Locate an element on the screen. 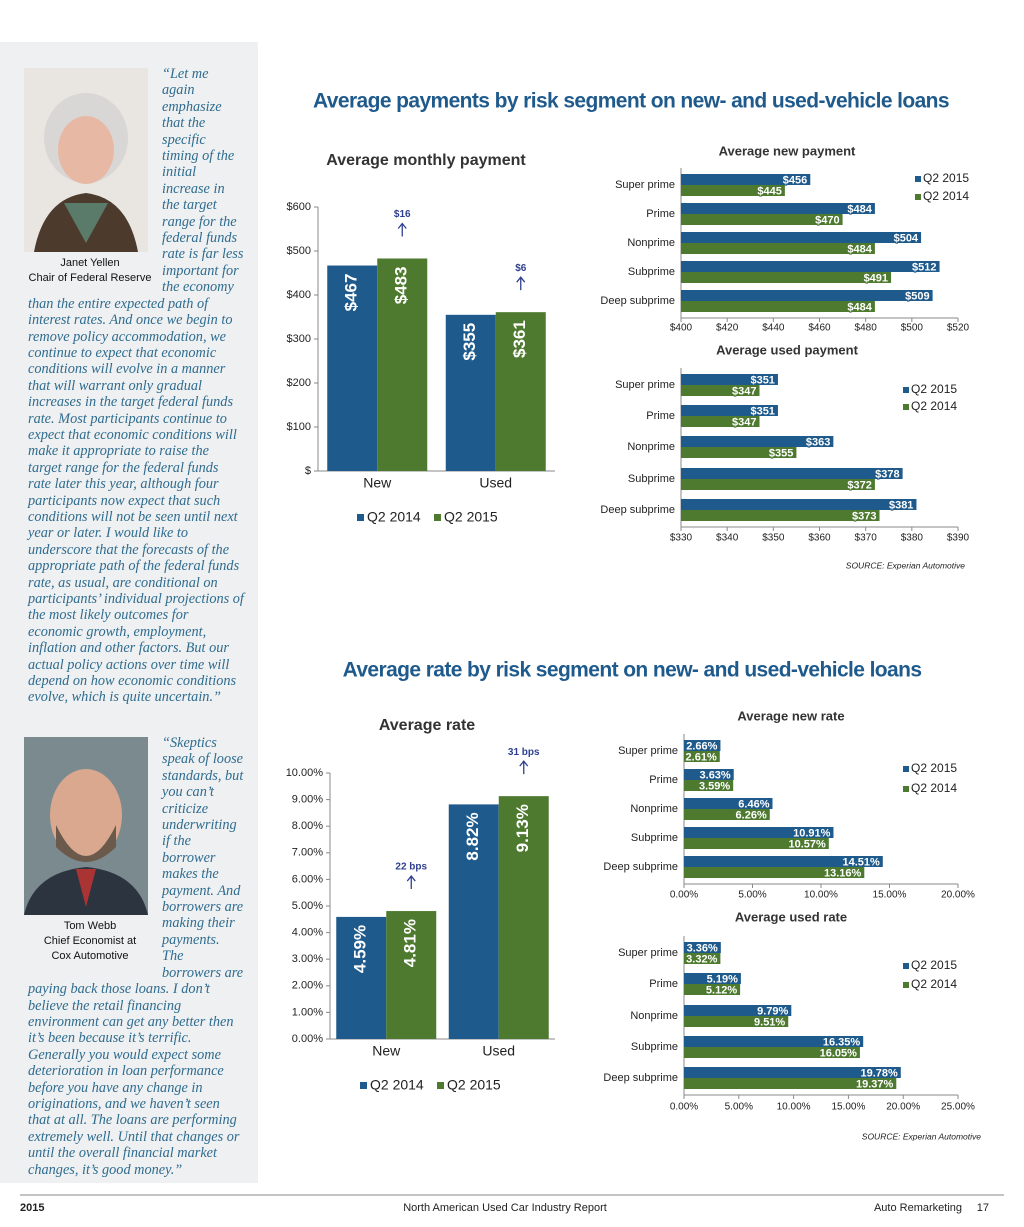 Image resolution: width=1024 pixels, height=1227 pixels. page-number: 17 is located at coordinates (983, 1208).